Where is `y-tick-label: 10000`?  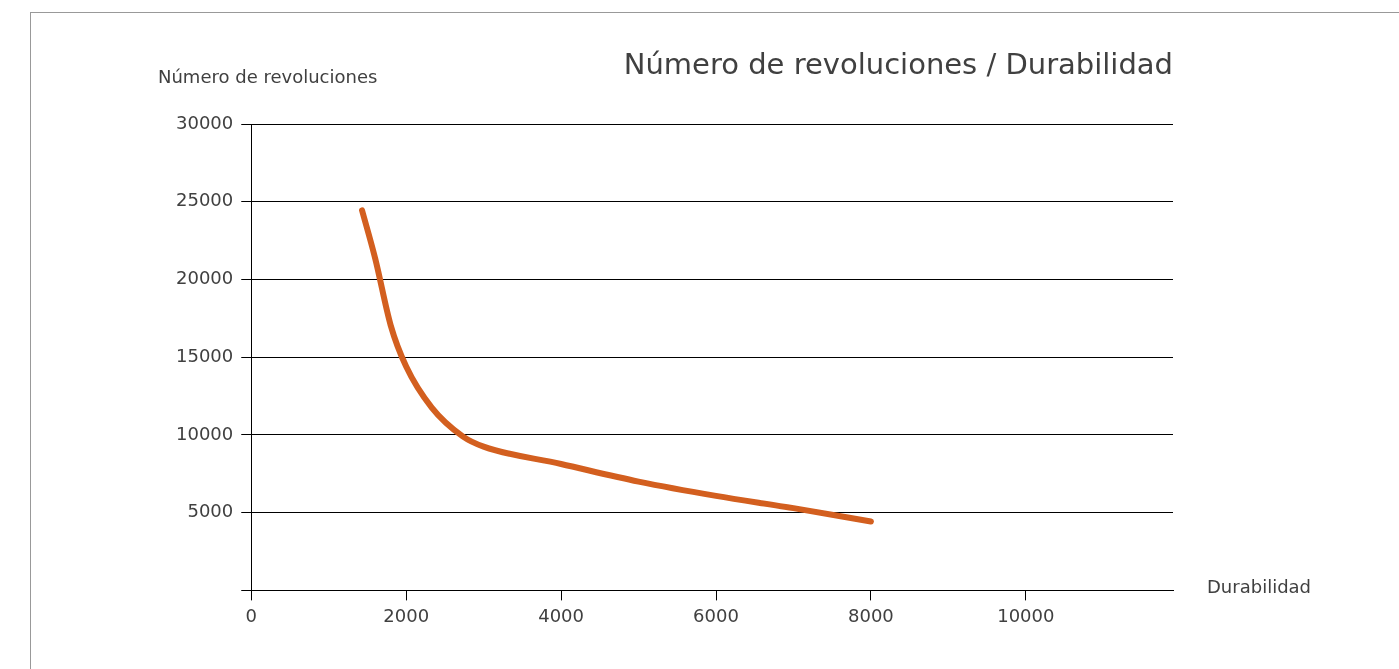
y-tick-label: 10000 is located at coordinates (205, 433).